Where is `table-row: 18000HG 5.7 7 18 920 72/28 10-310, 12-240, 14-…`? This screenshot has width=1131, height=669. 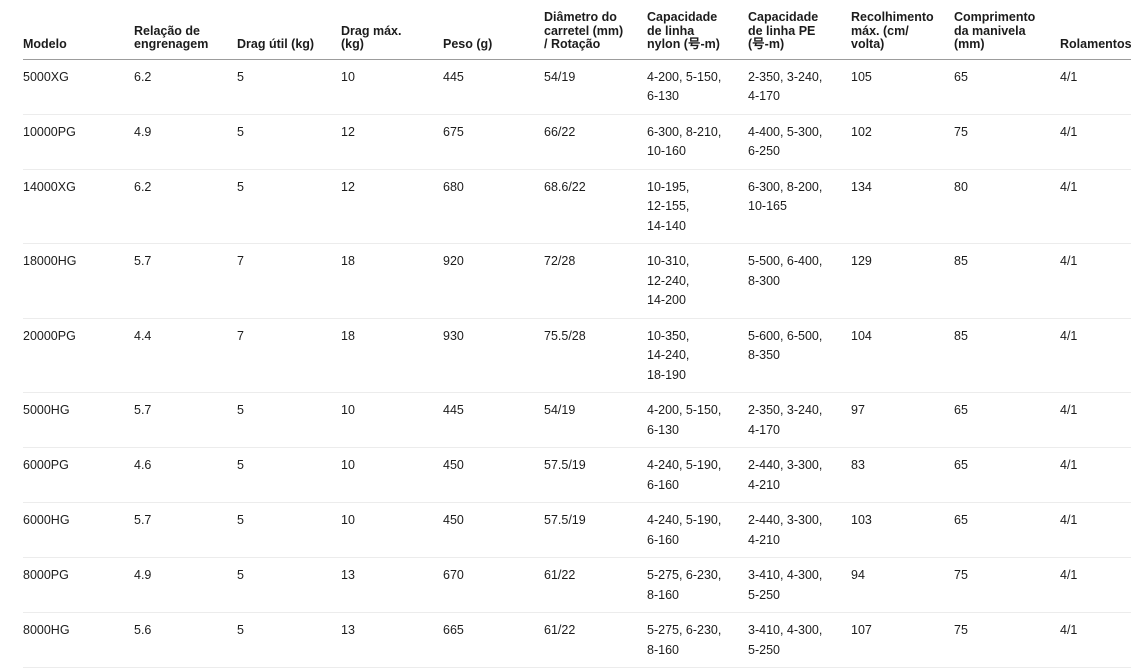
table-row: 18000HG 5.7 7 18 920 72/28 10-310, 12-240, 14-… is located at coordinates (577, 281).